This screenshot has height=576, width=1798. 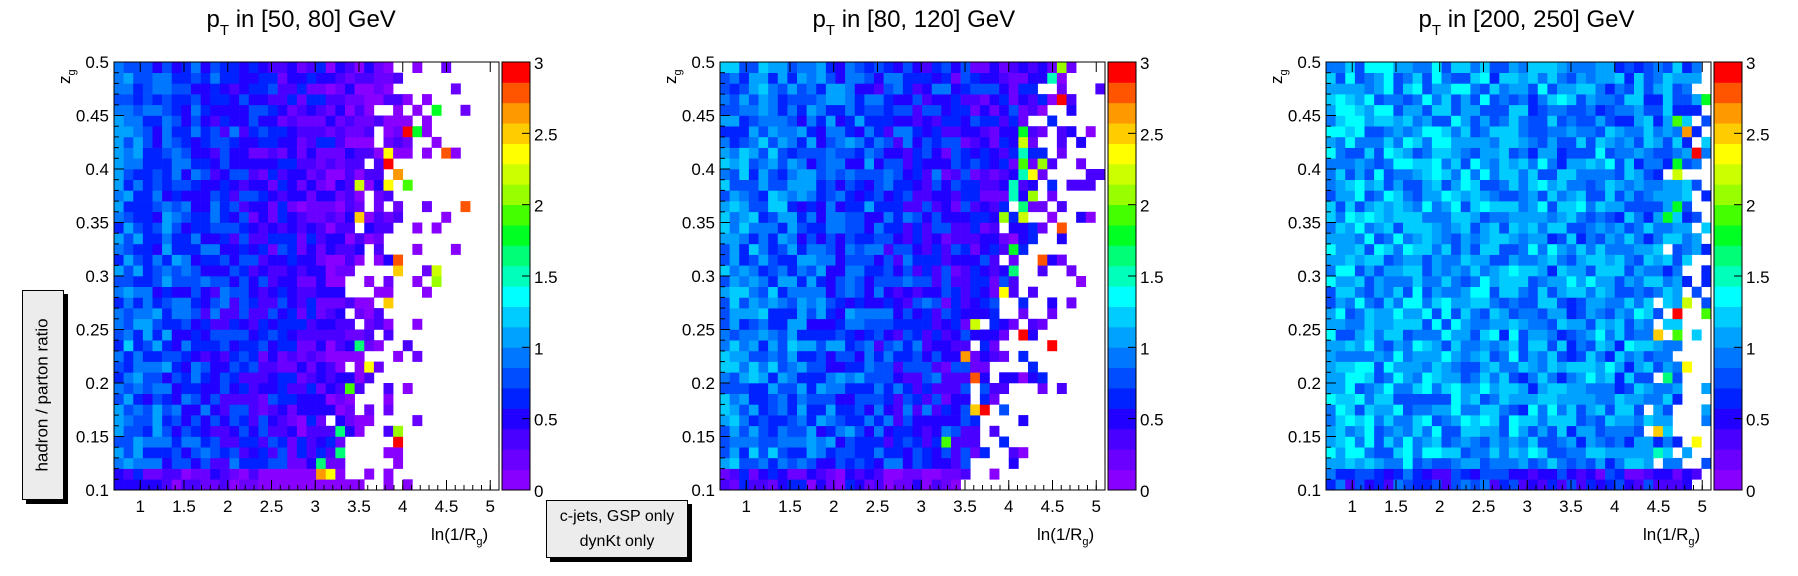 What do you see at coordinates (447, 506) in the screenshot?
I see `x-tick-label: 4.5` at bounding box center [447, 506].